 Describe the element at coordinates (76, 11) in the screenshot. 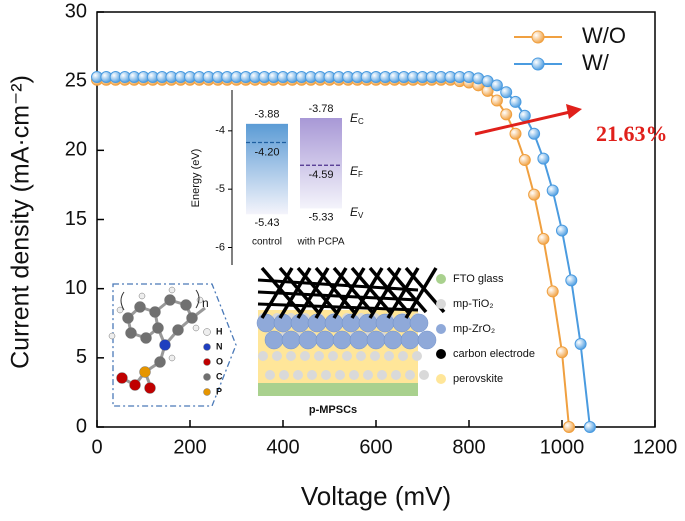

I see `y-tick-label: 30` at that location.